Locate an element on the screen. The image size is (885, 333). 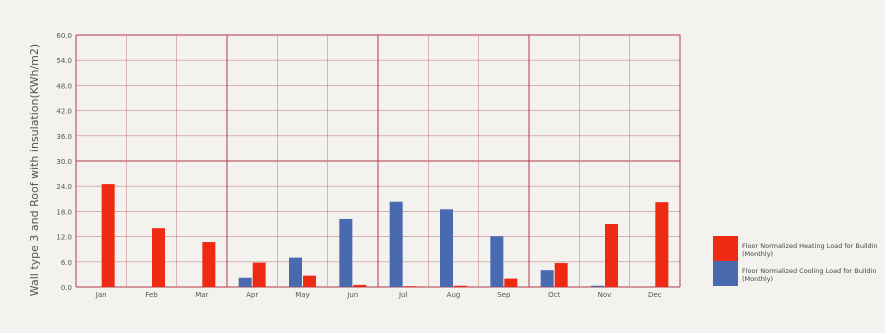
x-tick-label: Jan is located at coordinates (101, 295).